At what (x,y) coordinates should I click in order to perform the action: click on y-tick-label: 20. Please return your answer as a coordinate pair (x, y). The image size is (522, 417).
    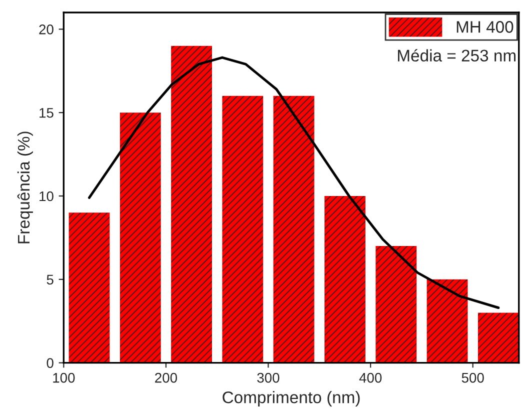
    Looking at the image, I should click on (46, 29).